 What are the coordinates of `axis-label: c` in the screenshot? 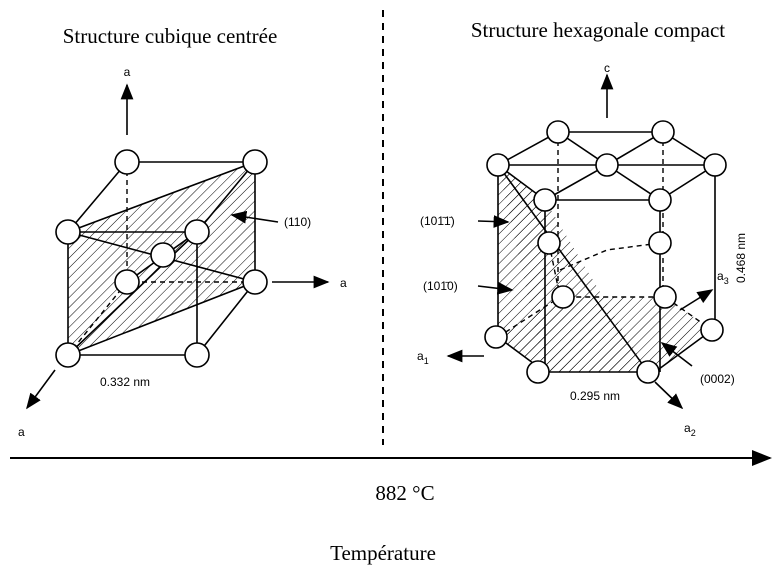 It's located at (607, 68).